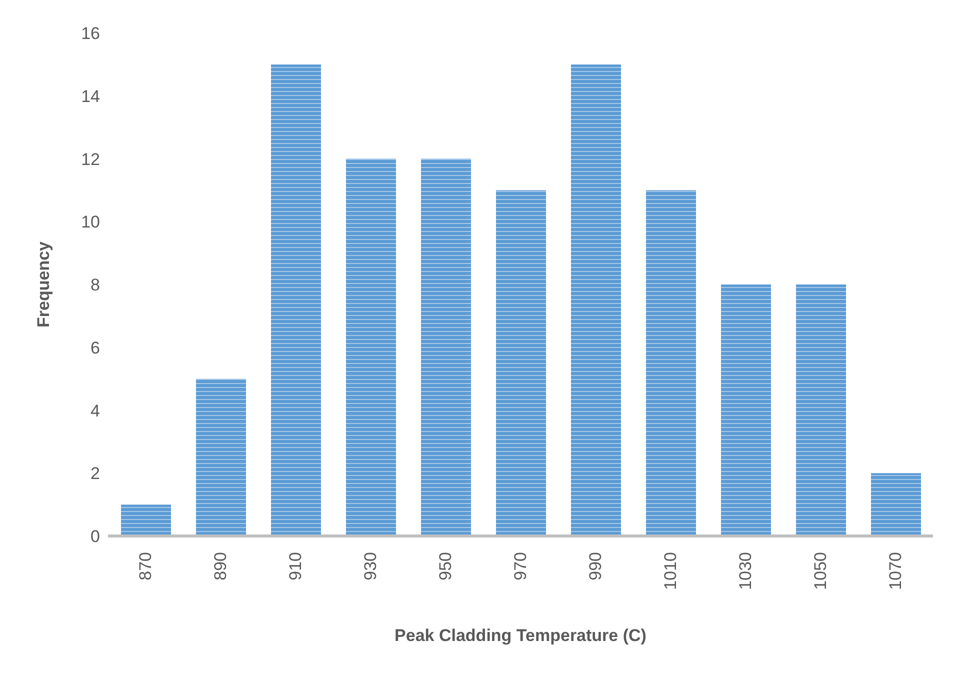  I want to click on y-tick-label: 14, so click(90, 96).